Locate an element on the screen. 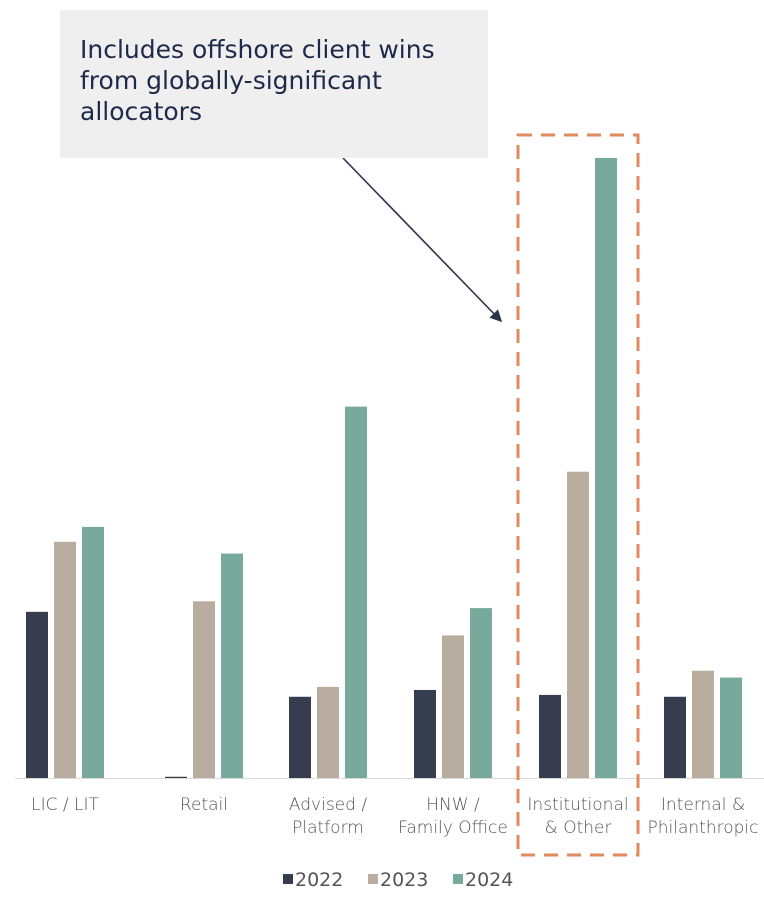 This screenshot has height=901, width=764. category-label: Advised / Platform is located at coordinates (328, 816).